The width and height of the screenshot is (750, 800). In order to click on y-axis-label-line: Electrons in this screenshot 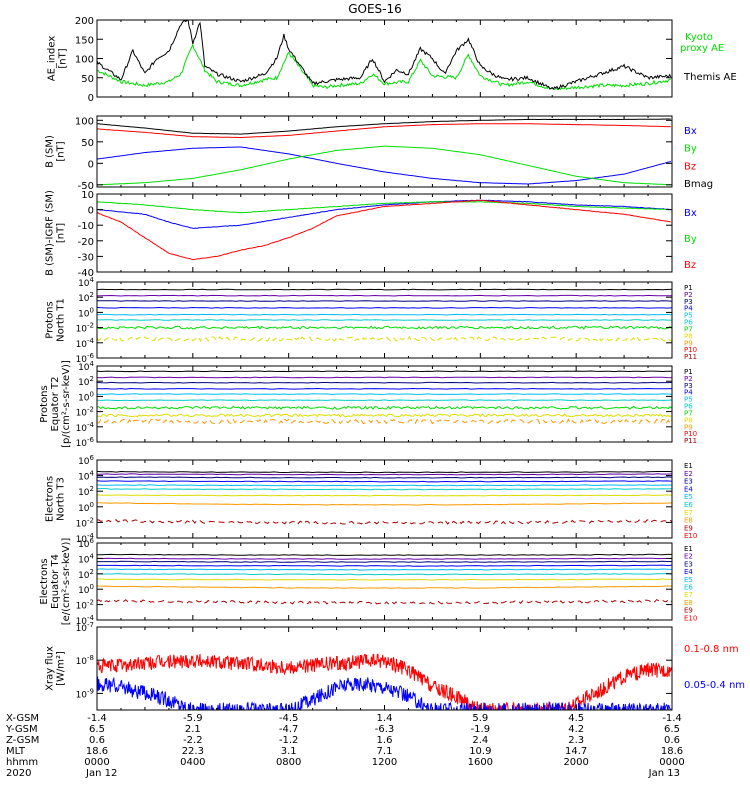, I will do `click(50, 499)`.